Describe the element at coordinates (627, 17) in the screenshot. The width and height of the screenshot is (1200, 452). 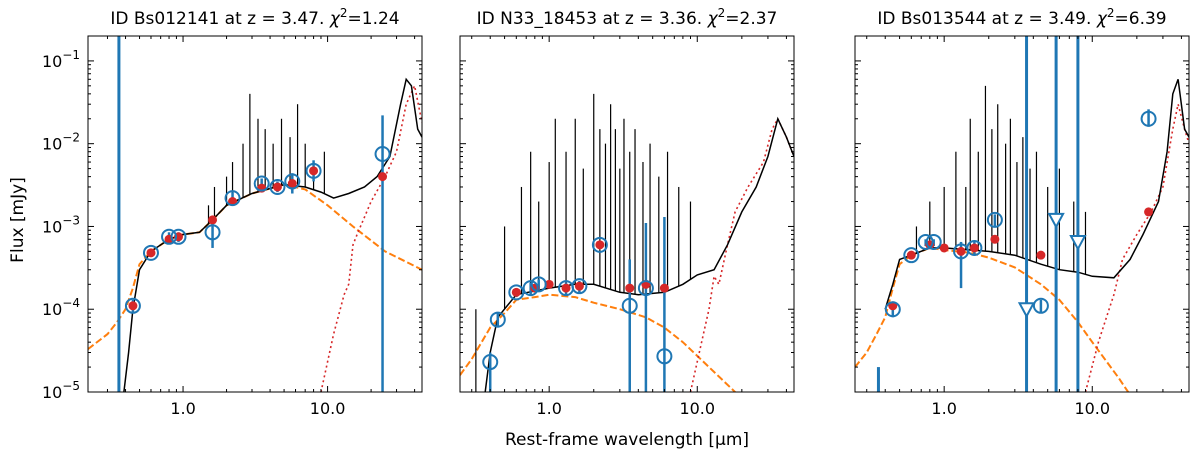
I see `panel-title: ID N33_18453 at z = 3.36. χ2=2.37` at that location.